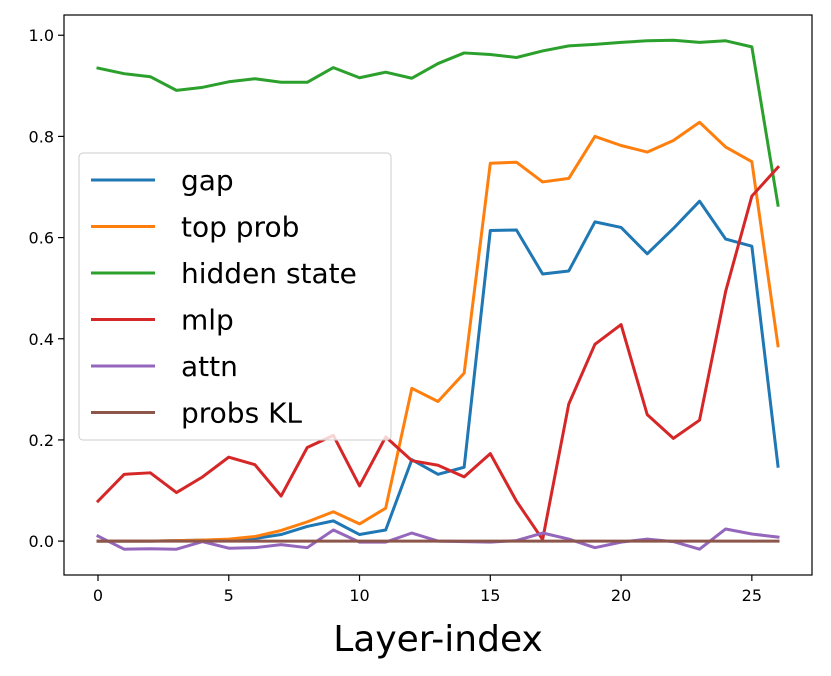 This screenshot has height=676, width=831. What do you see at coordinates (41, 339) in the screenshot?
I see `y-tick-label: 0.4` at bounding box center [41, 339].